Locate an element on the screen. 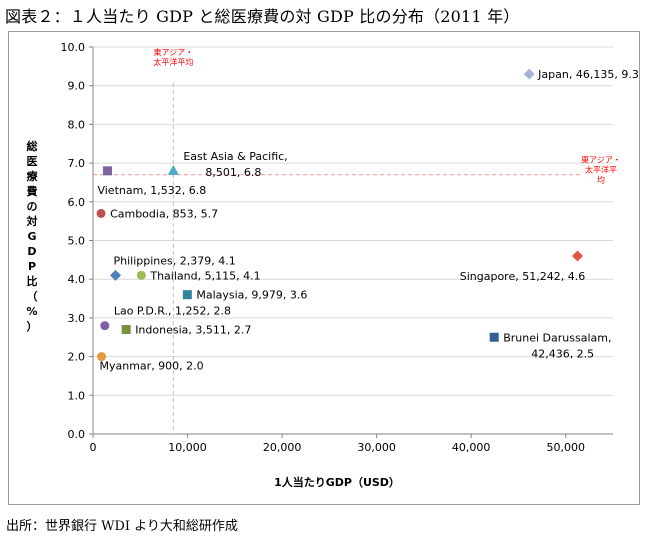  singapore-point is located at coordinates (577, 256).